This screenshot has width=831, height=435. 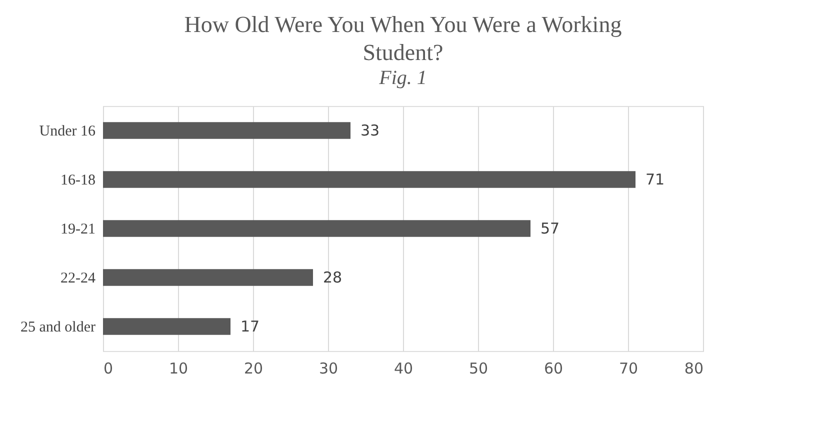 What do you see at coordinates (332, 277) in the screenshot?
I see `data-label: 28` at bounding box center [332, 277].